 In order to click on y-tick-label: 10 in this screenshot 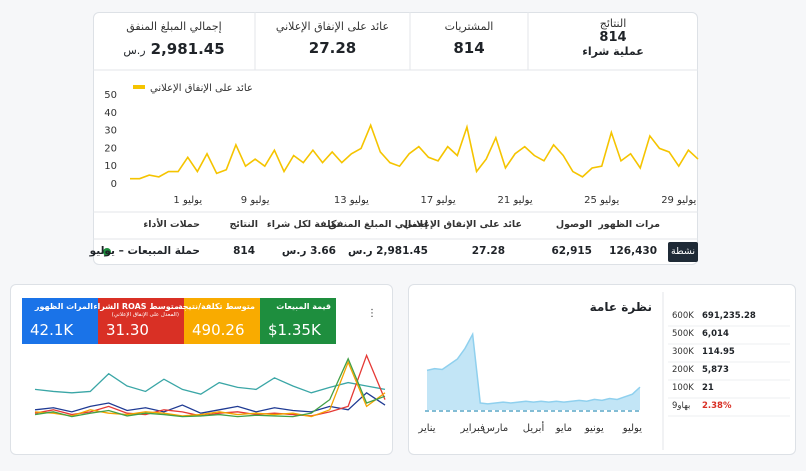, I will do `click(110, 166)`.